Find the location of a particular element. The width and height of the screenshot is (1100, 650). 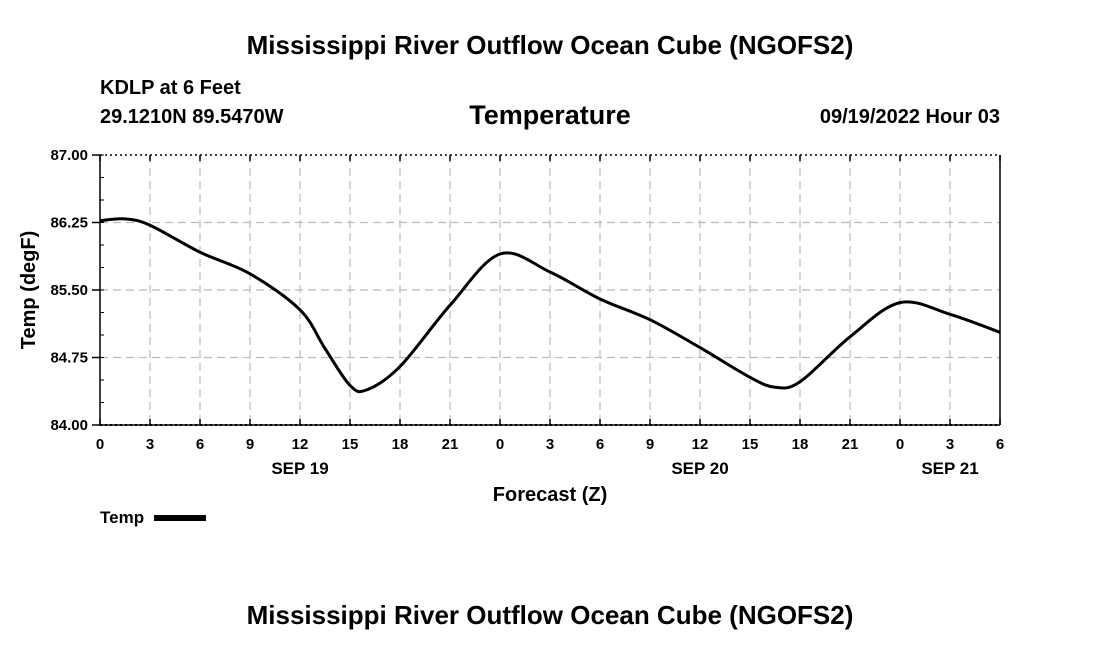

forecast-timestamp: 09/19/2022 Hour 03 is located at coordinates (909, 117).